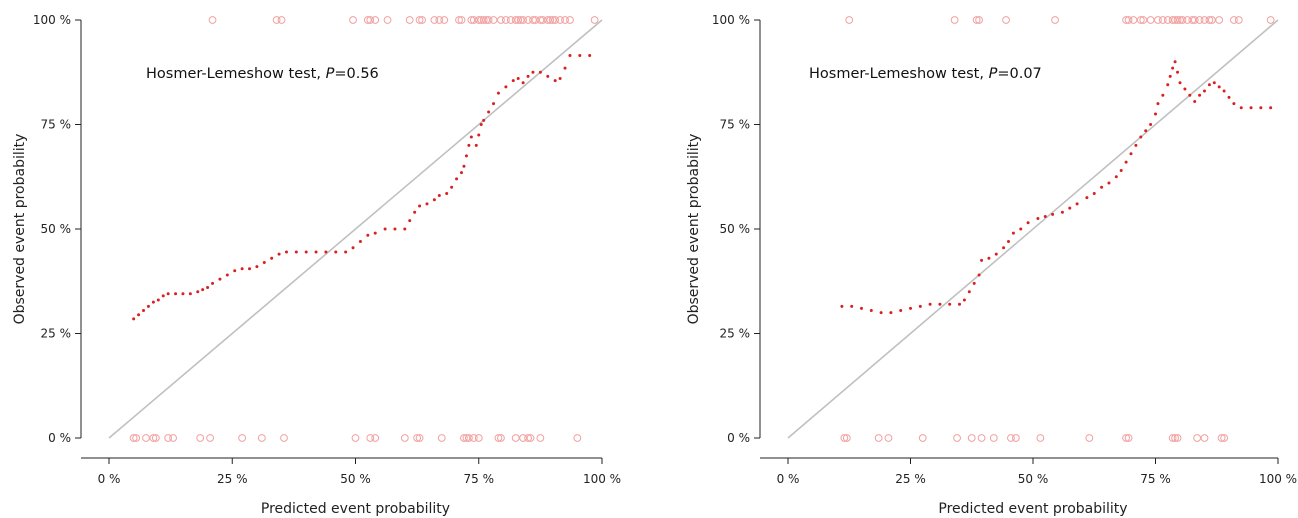 Image resolution: width=1298 pixels, height=518 pixels. What do you see at coordinates (735, 125) in the screenshot?
I see `y-tick-label: 75 %` at bounding box center [735, 125].